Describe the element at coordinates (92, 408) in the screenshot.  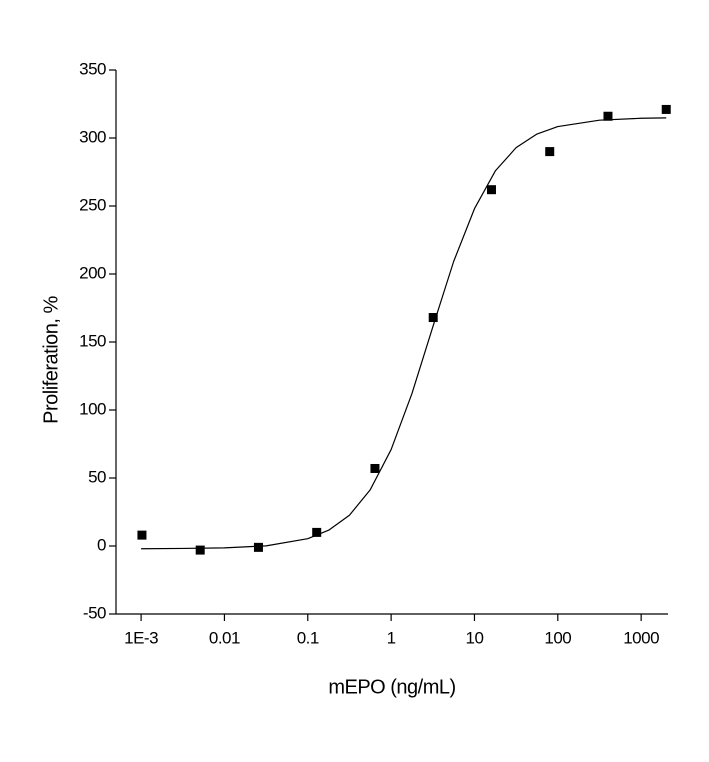
I see `y-tick-label: 100` at that location.